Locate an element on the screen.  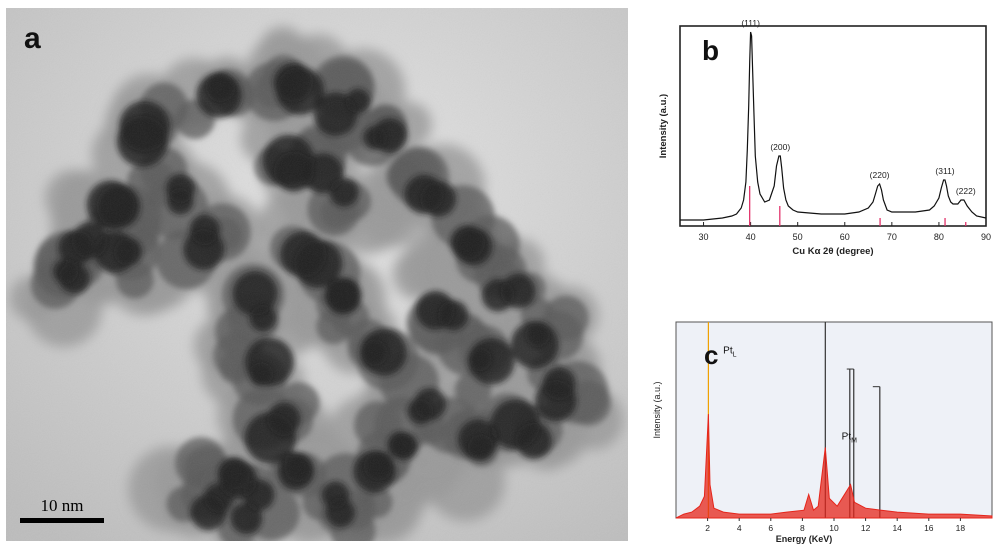
panel-letter-c: c is located at coordinates (711, 355).